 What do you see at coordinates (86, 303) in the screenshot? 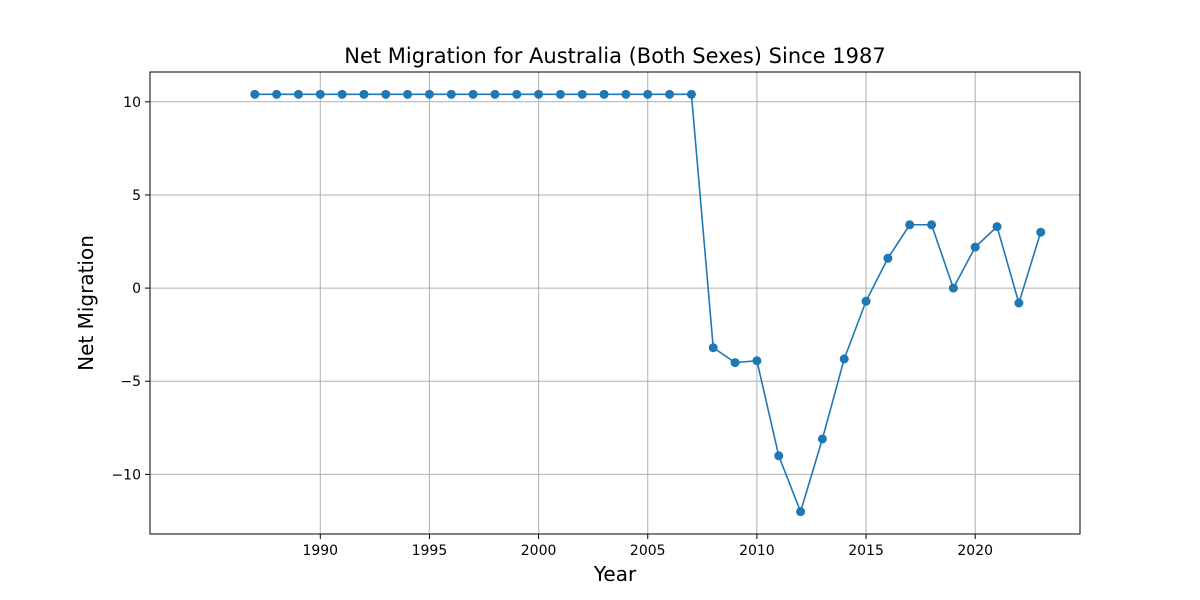
I see `y-axis-label: Net Migration` at bounding box center [86, 303].